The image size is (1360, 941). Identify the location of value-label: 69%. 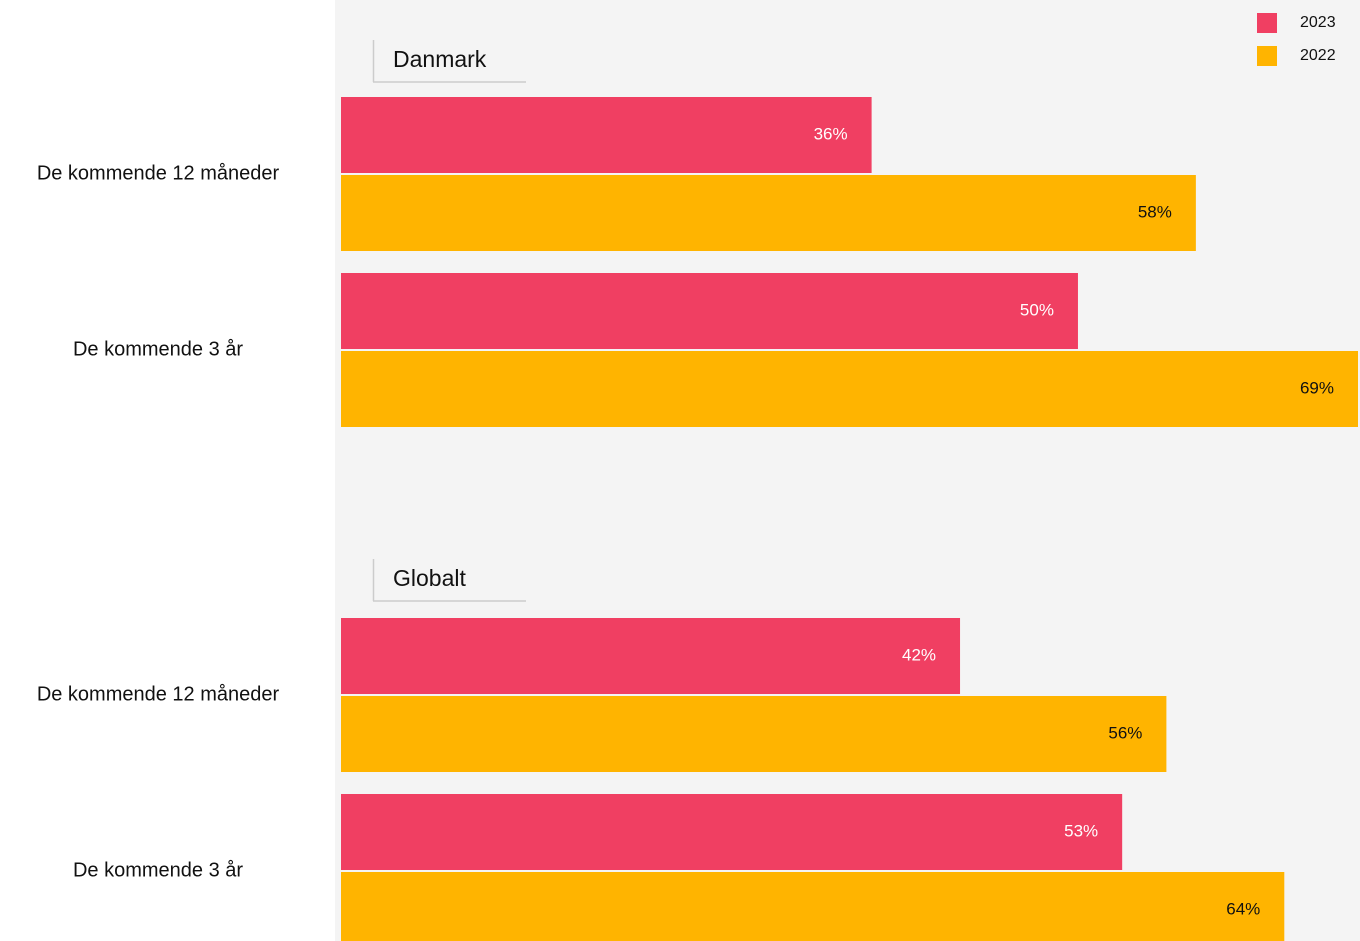
(1317, 387).